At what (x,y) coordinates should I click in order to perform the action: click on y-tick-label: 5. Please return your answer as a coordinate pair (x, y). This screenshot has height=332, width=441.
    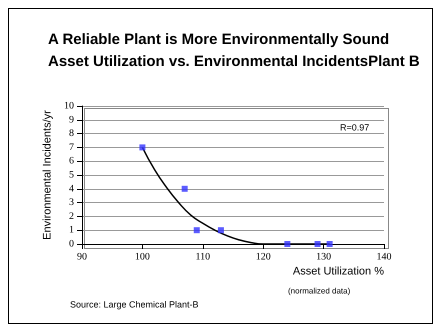
    Looking at the image, I should click on (71, 175).